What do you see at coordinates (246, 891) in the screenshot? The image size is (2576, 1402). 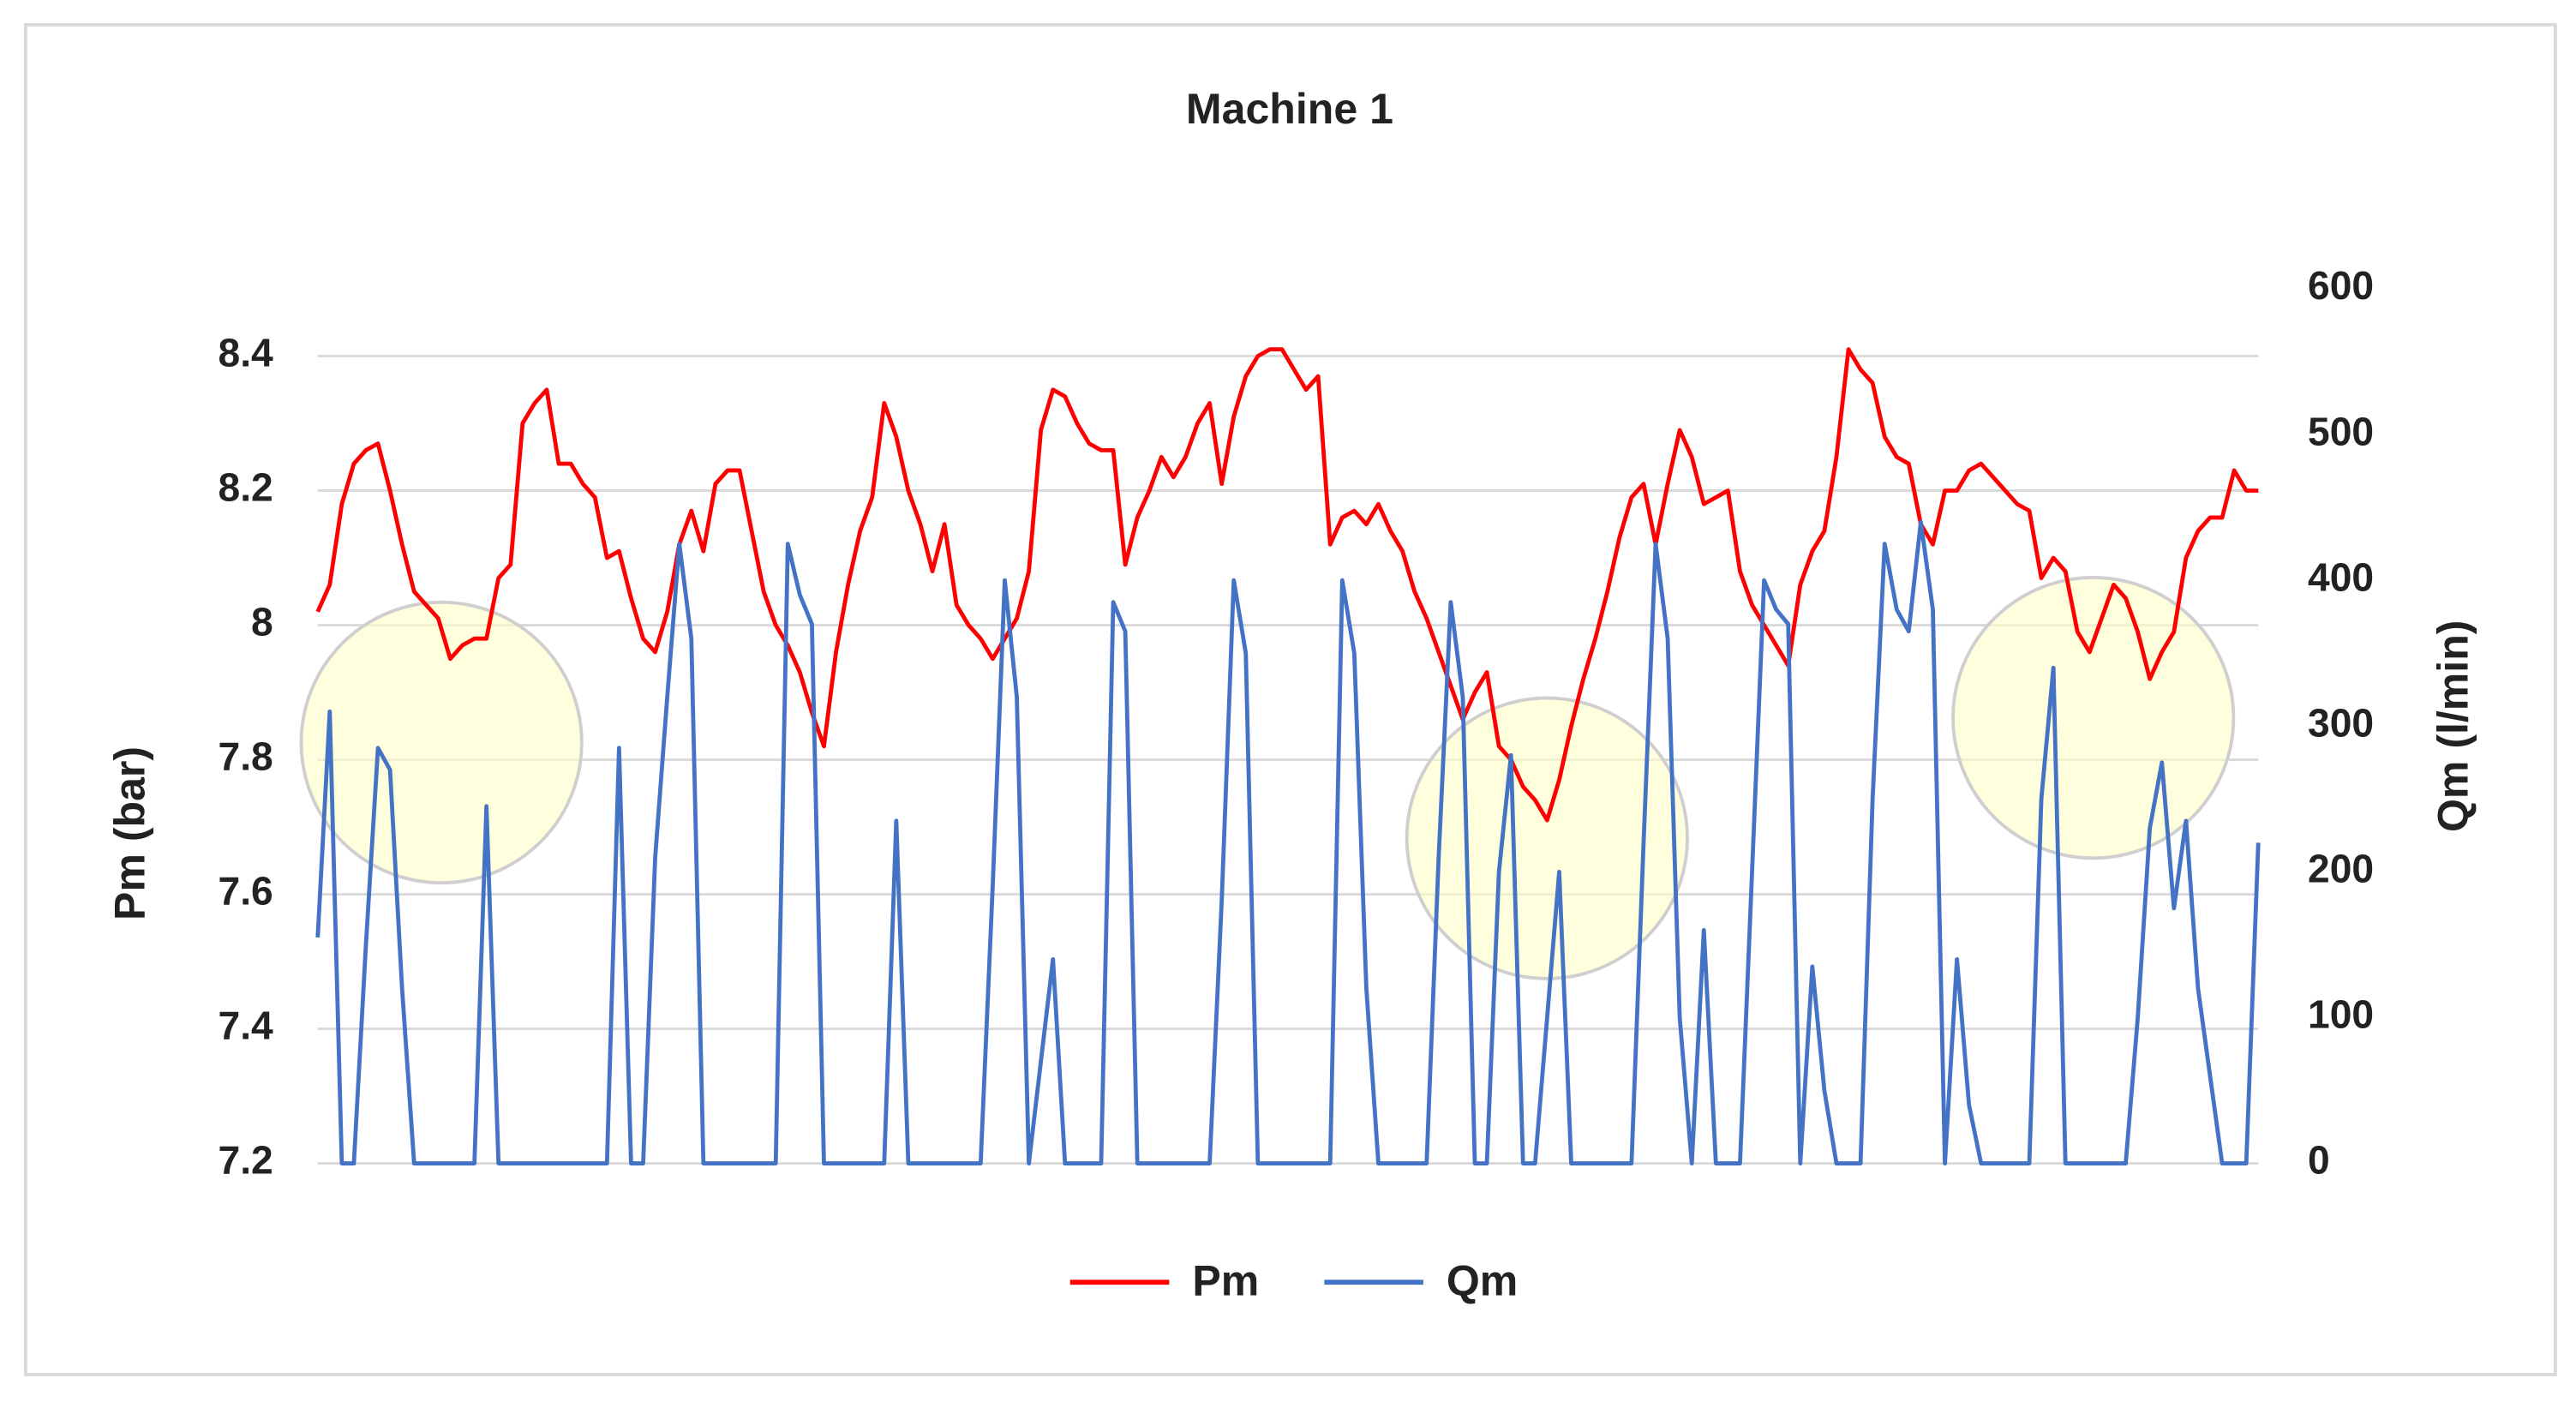 I see `y-tick-label: 7.6` at bounding box center [246, 891].